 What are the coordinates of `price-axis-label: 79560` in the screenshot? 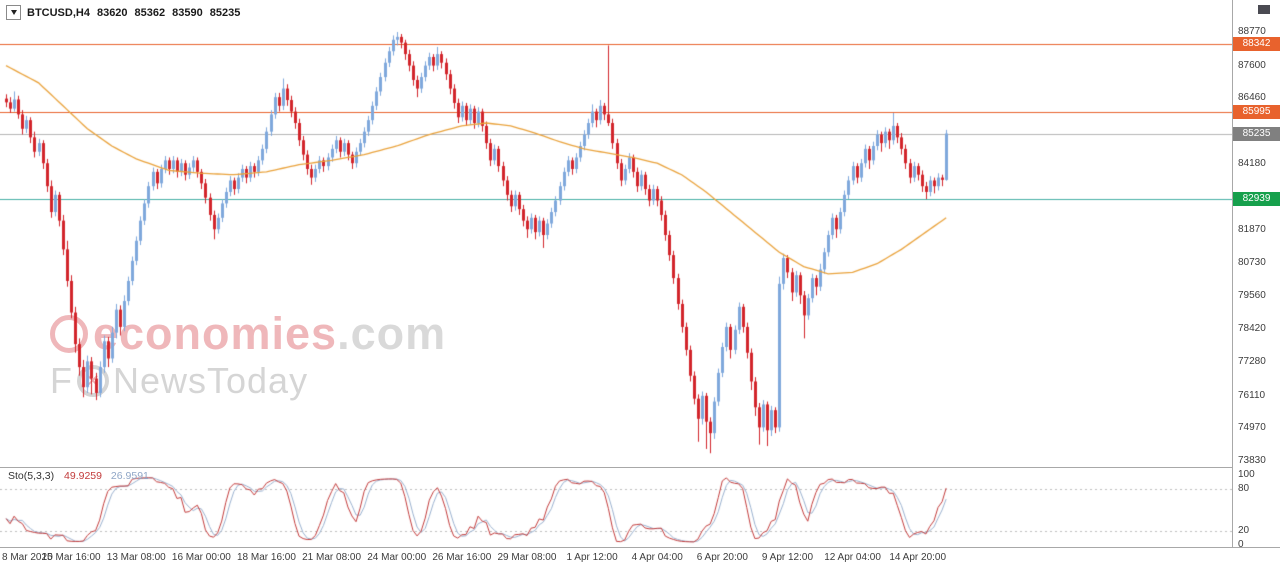 It's located at (1252, 296).